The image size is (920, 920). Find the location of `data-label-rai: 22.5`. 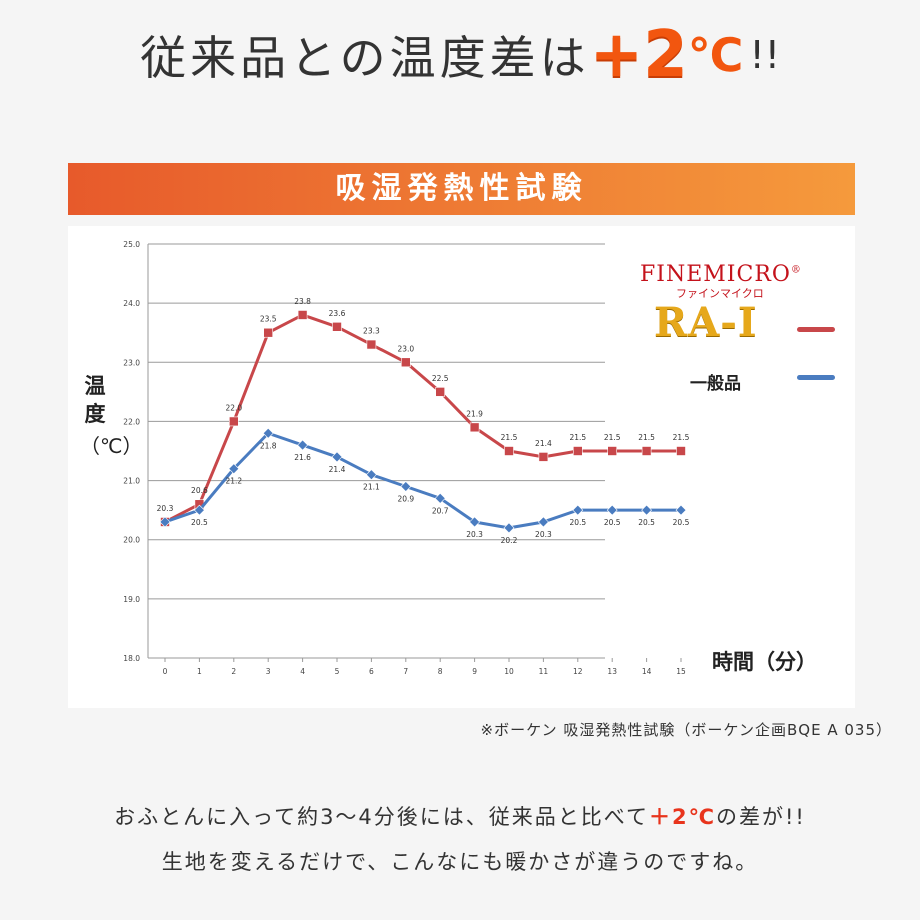

data-label-rai: 22.5 is located at coordinates (440, 378).